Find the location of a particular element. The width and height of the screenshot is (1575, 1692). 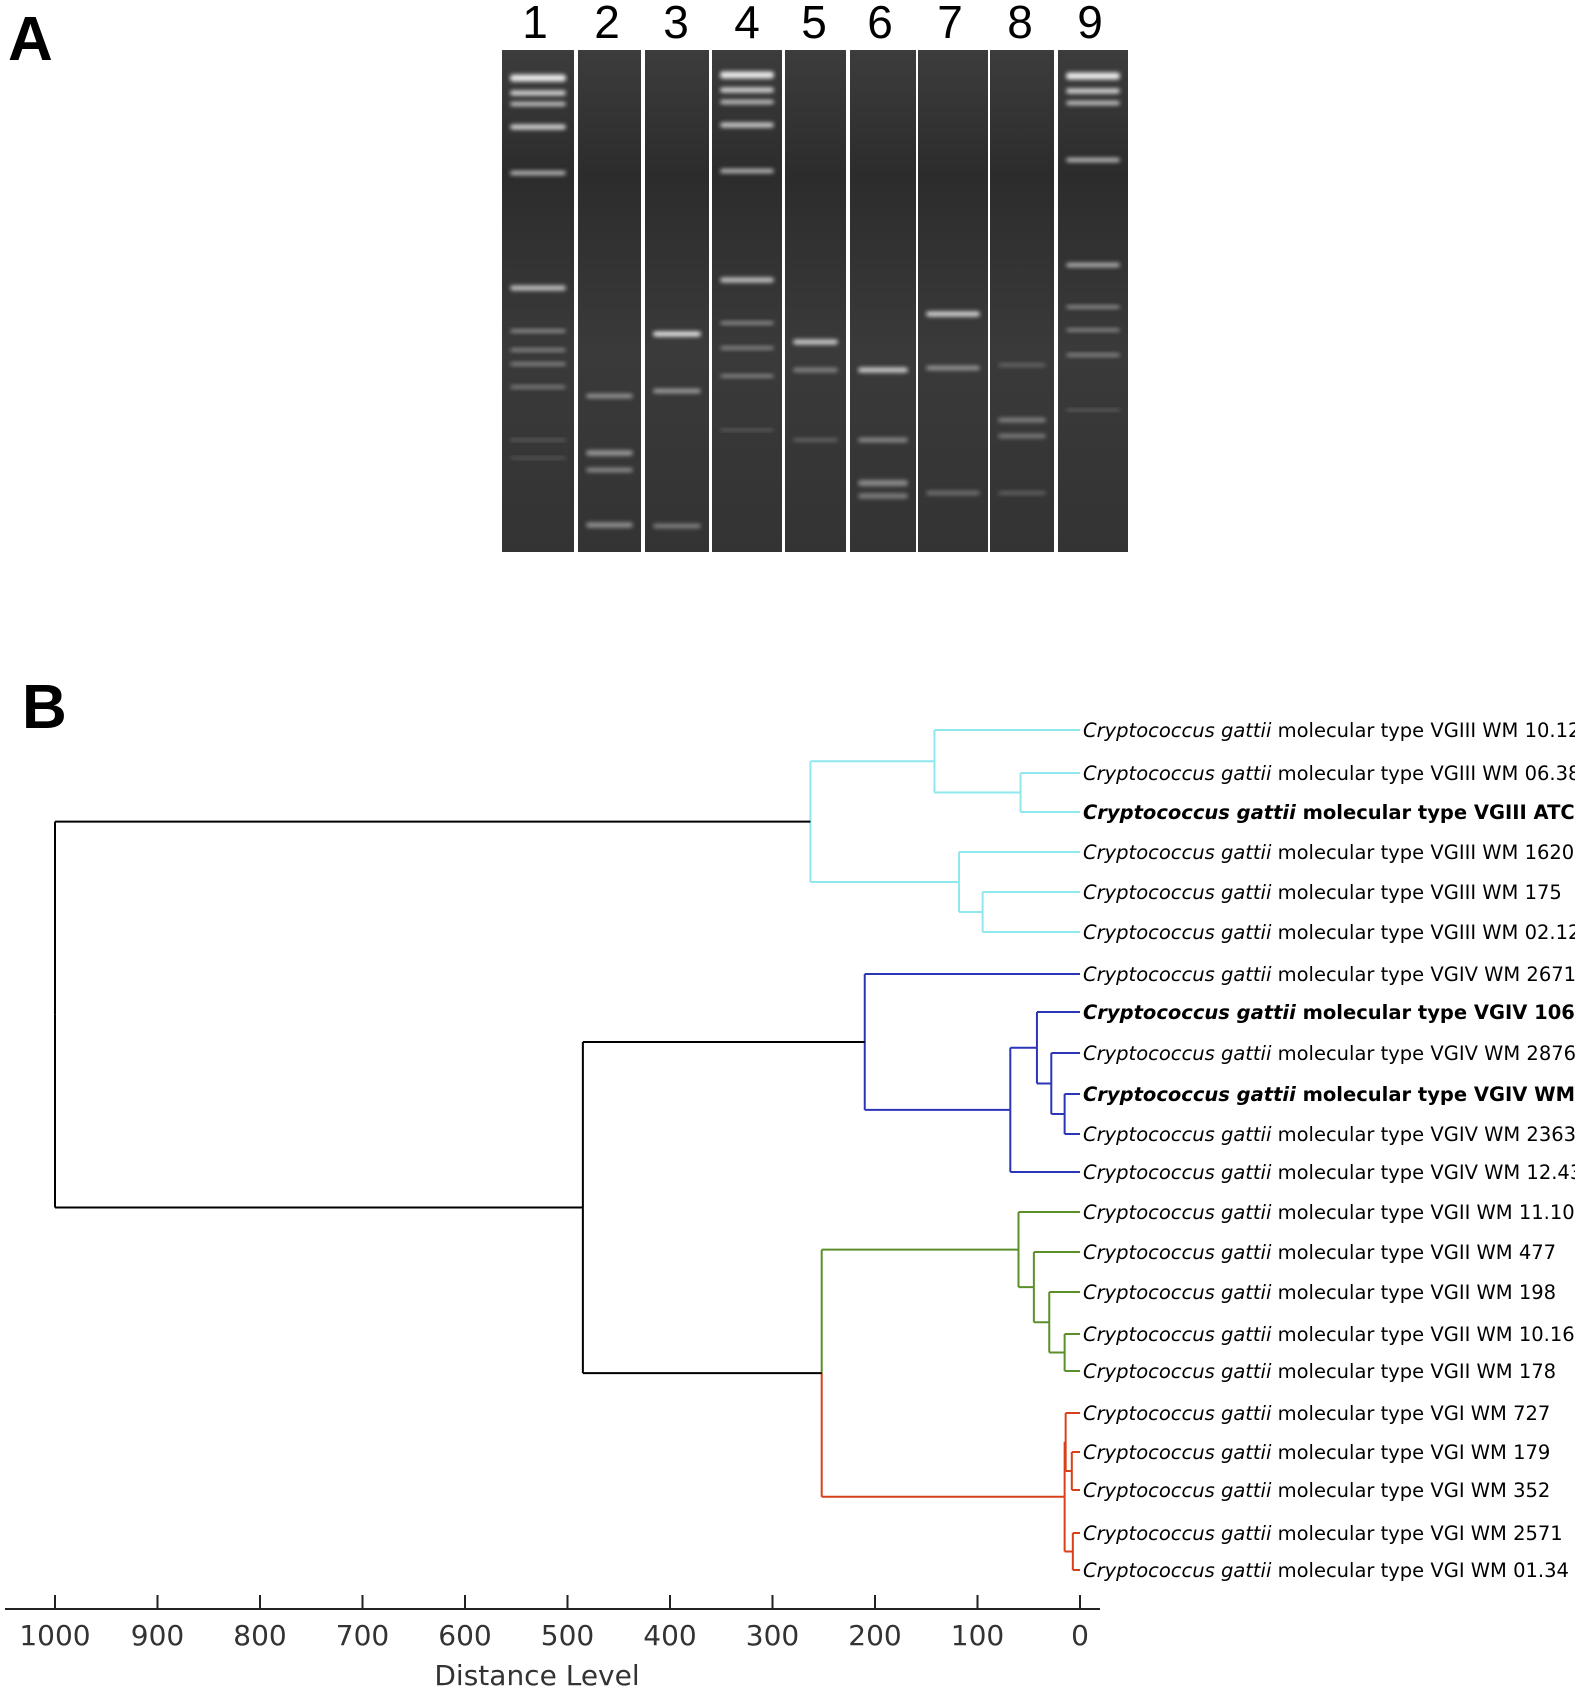

dendrogram-node-c17 is located at coordinates (1075, 1551).